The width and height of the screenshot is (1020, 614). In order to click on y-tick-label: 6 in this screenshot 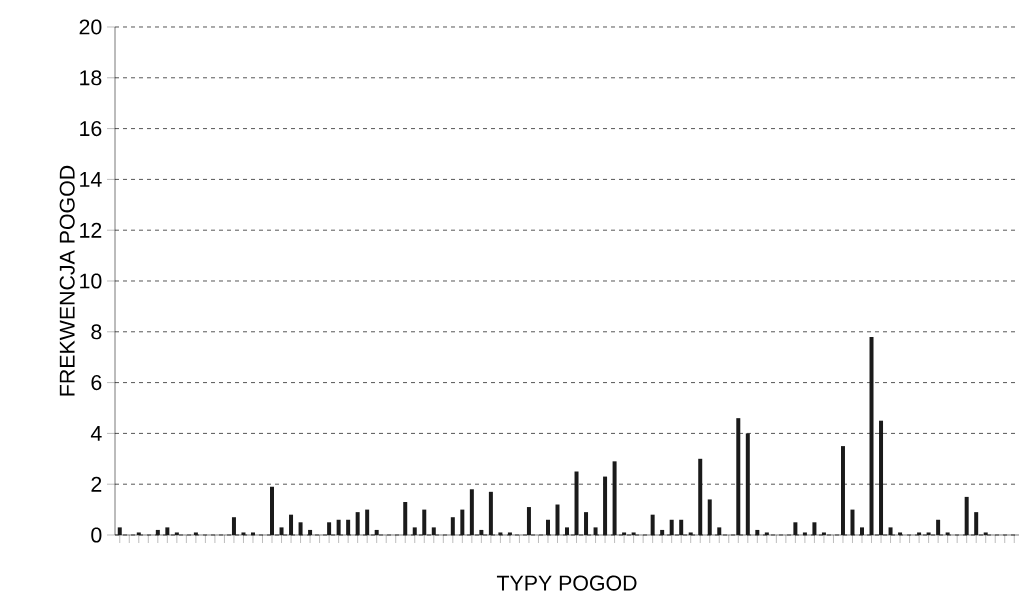, I will do `click(96, 383)`.